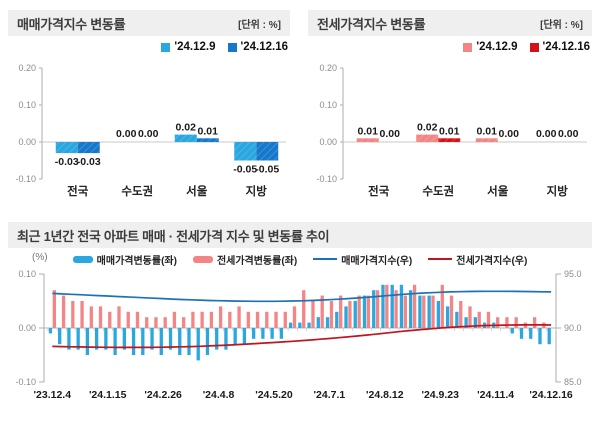 Image resolution: width=600 pixels, height=433 pixels. What do you see at coordinates (450, 47) in the screenshot?
I see `jeonse-chart-legend: '24.12.9 '24.12.16` at bounding box center [450, 47].